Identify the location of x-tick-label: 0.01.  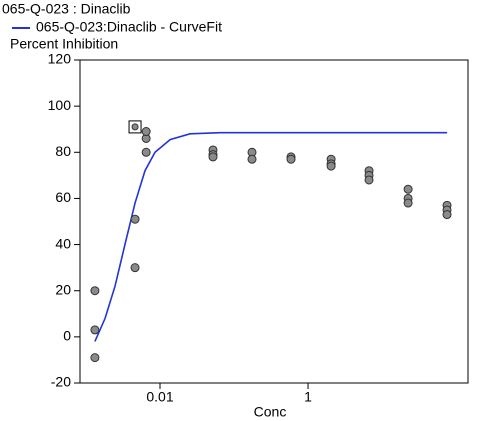
(159, 397).